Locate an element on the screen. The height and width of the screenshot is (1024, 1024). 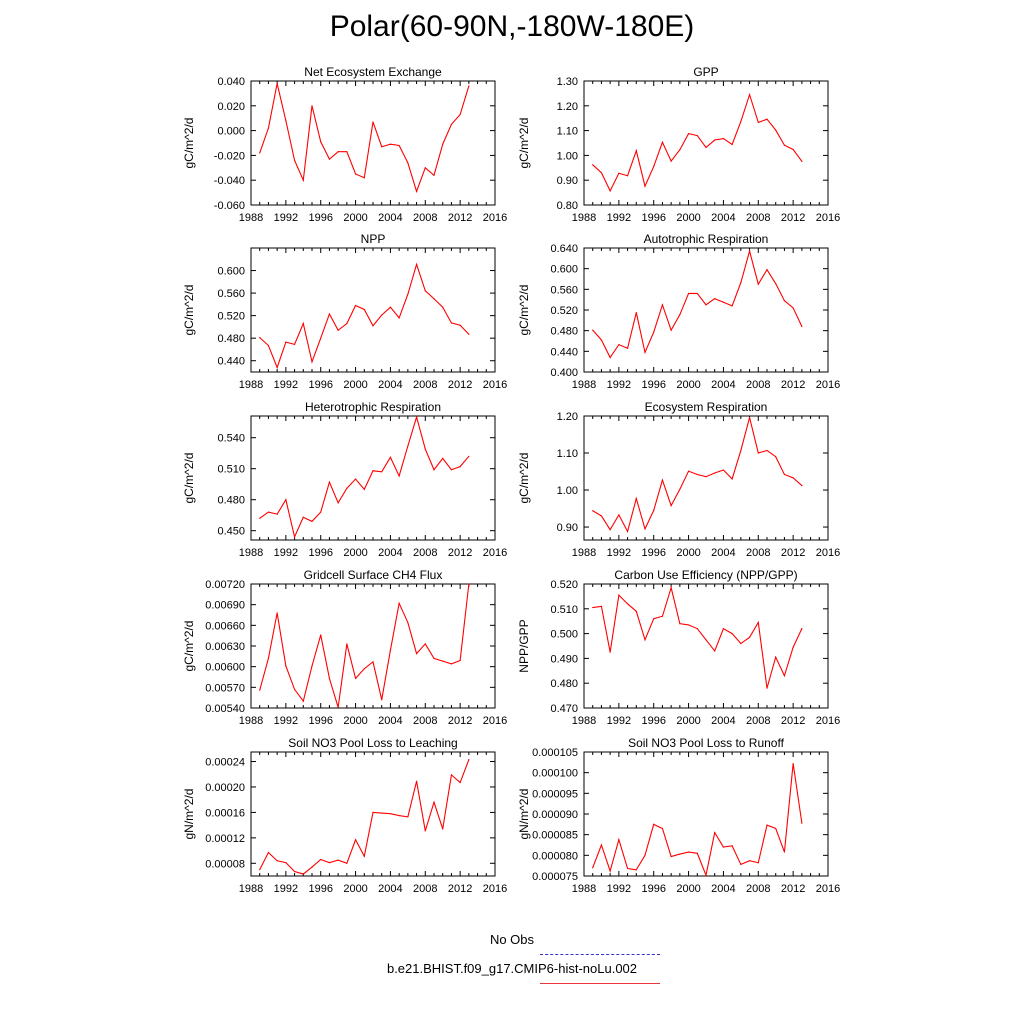
y-tick-label: 0.00024 is located at coordinates (225, 763).